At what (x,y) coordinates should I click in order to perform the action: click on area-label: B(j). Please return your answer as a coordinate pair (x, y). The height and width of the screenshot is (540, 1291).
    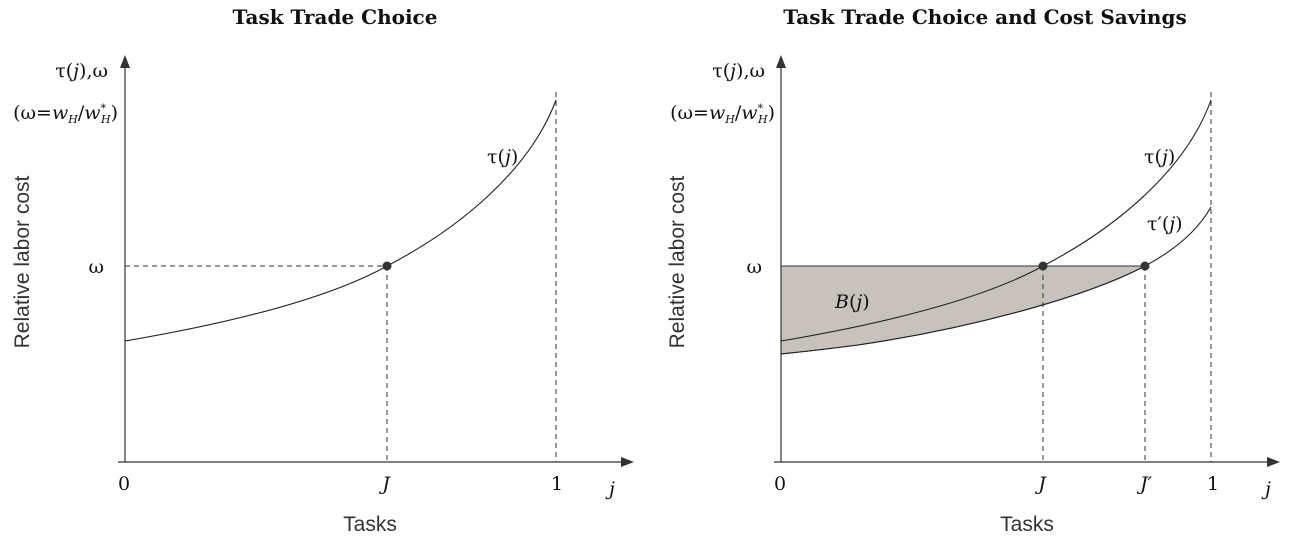
    Looking at the image, I should click on (852, 302).